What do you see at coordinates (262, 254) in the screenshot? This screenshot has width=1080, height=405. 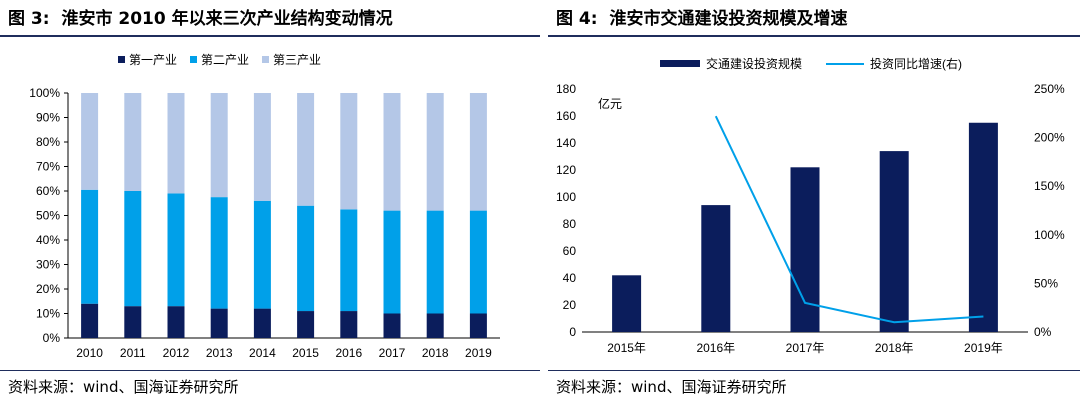 I see `bar-segment-2-2014` at bounding box center [262, 254].